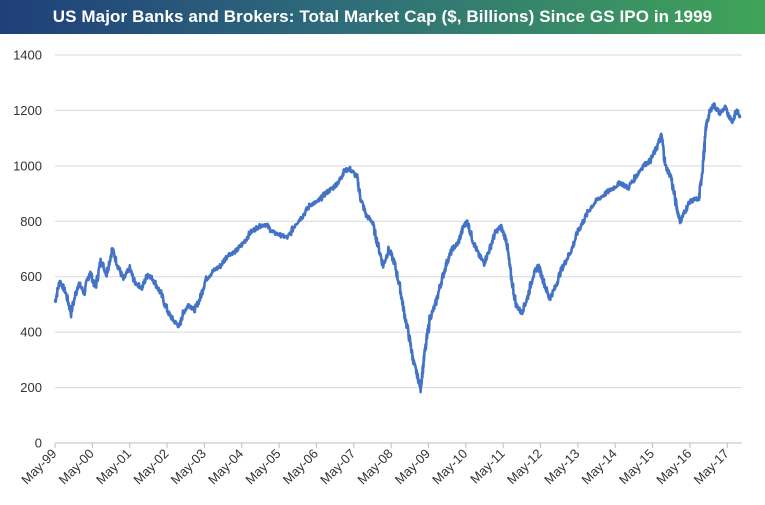  Describe the element at coordinates (31, 332) in the screenshot. I see `y-tick-label: 400` at that location.